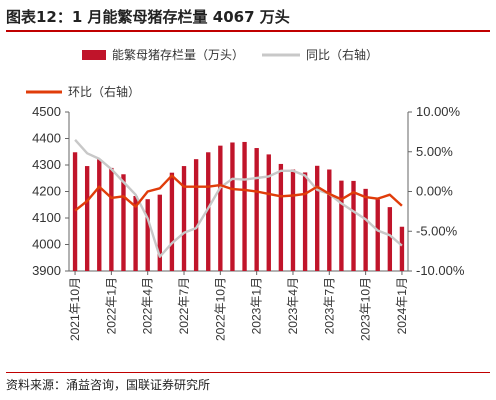  Describe the element at coordinates (257, 305) in the screenshot. I see `x-tick-label: 2023年1月` at that location.